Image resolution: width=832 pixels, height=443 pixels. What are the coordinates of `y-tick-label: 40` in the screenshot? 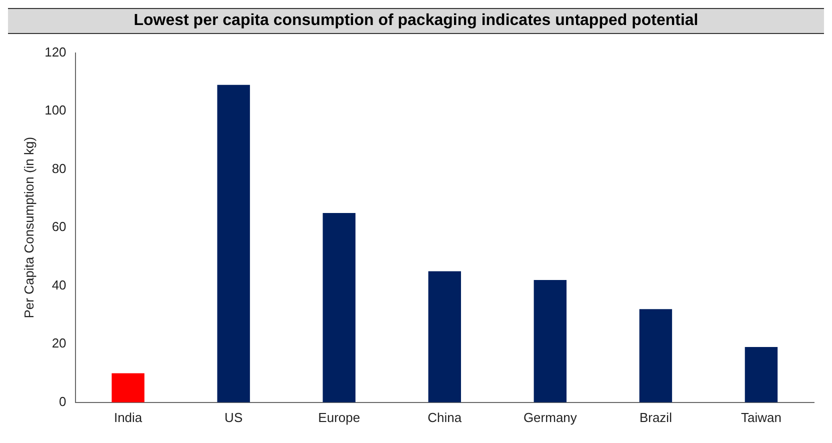 It's located at (59, 284).